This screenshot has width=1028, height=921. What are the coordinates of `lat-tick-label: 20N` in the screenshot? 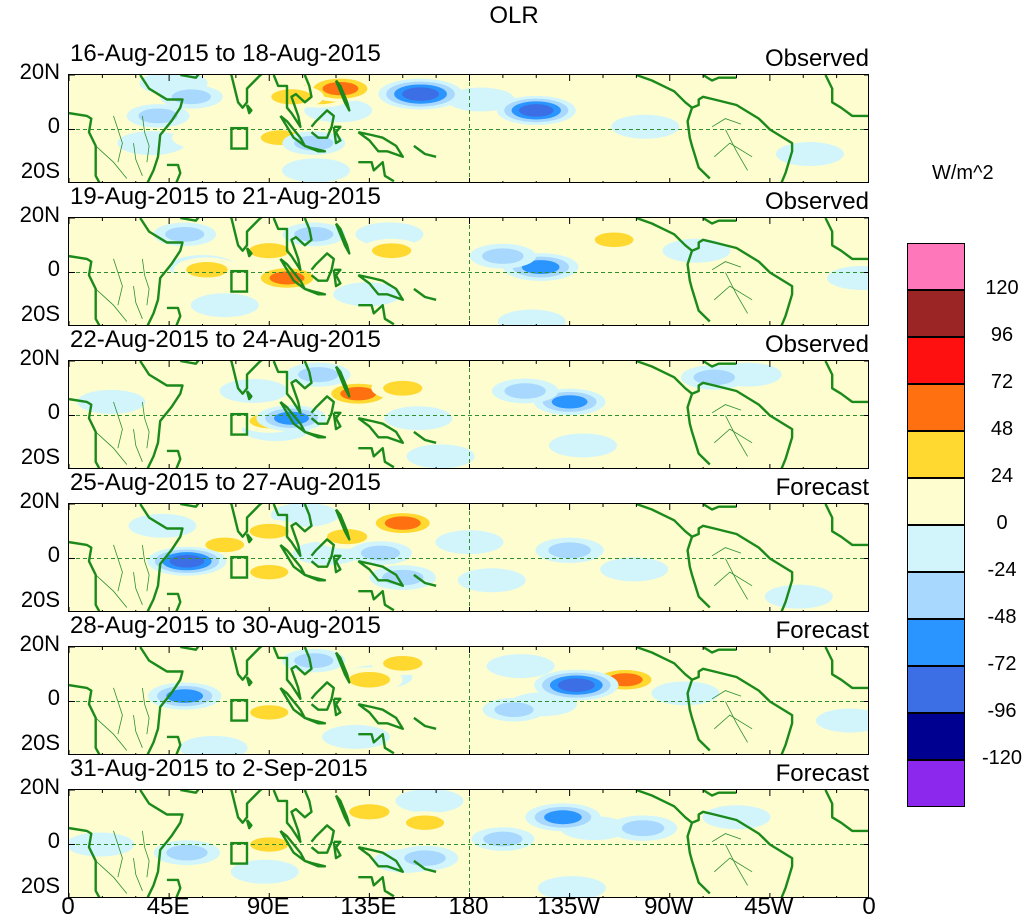 It's located at (39, 214).